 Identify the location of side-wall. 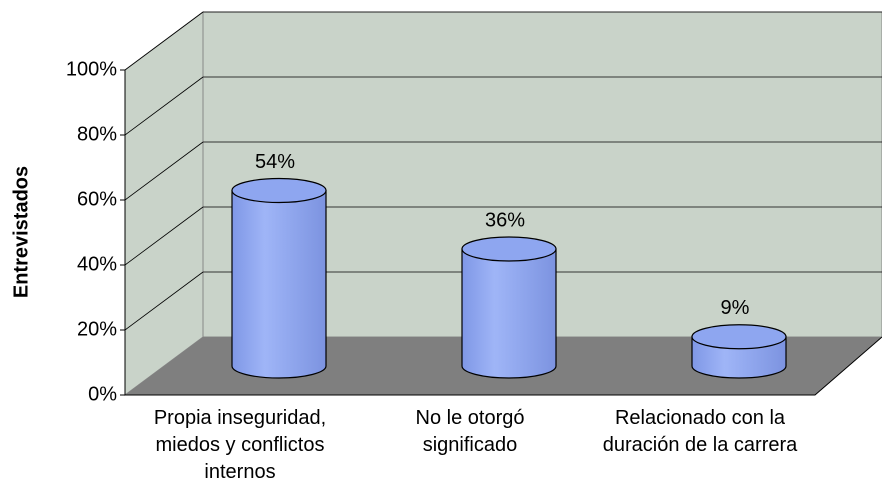
(164, 203).